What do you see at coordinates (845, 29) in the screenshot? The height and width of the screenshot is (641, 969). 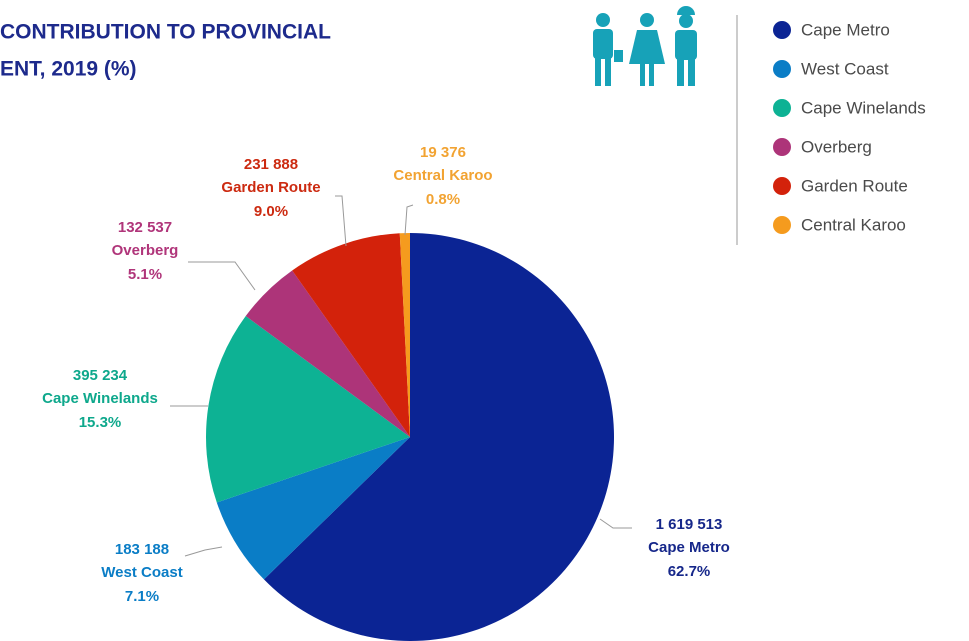 I see `legend-label: Cape Metro` at bounding box center [845, 29].